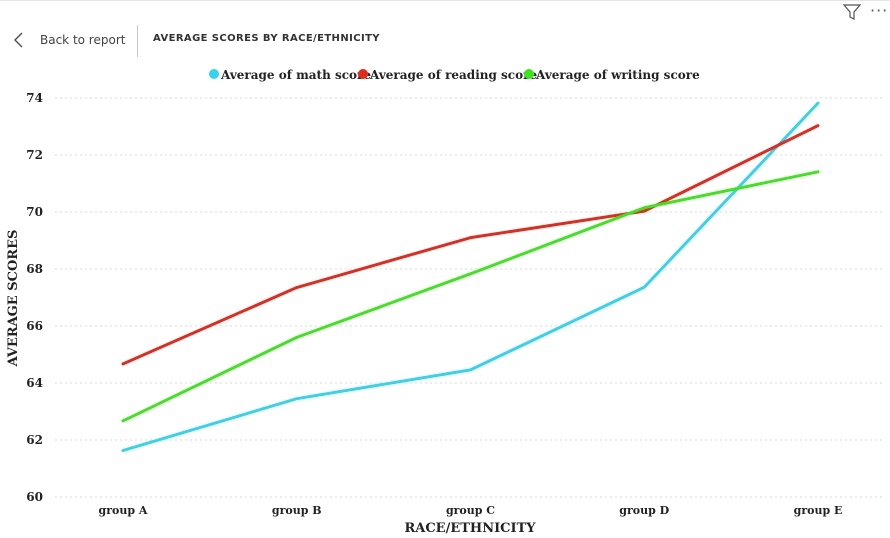  What do you see at coordinates (445, 0) in the screenshot?
I see `top-border` at bounding box center [445, 0].